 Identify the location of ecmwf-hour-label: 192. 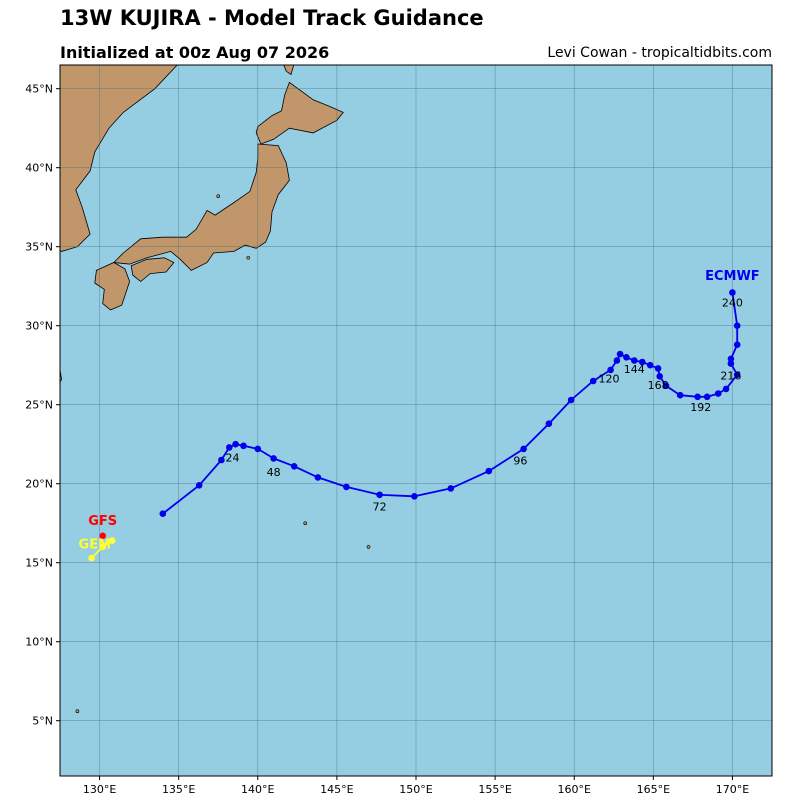
(700, 407).